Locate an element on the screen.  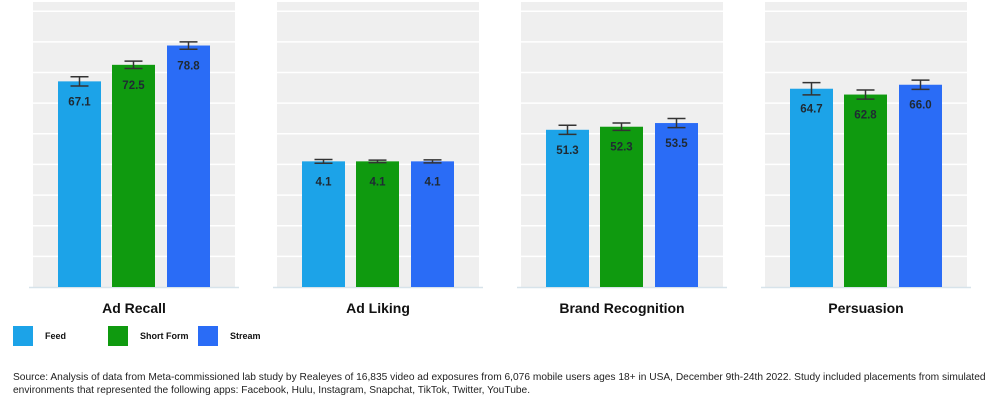
data-label: 72.5 is located at coordinates (133, 86).